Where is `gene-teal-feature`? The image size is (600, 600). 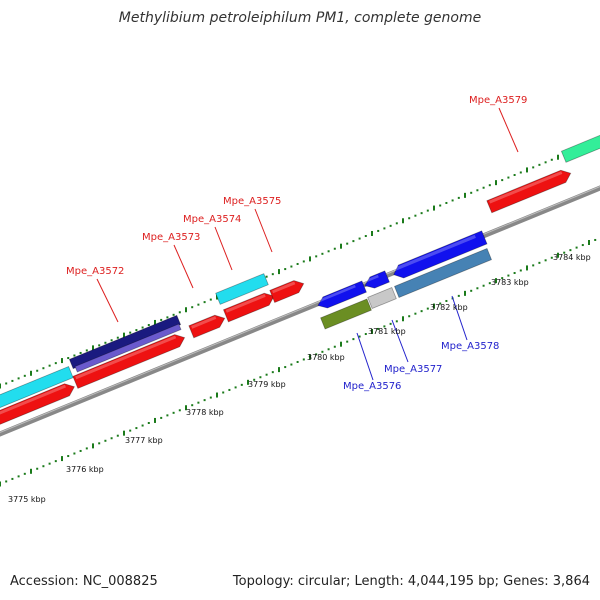 gene-teal-feature is located at coordinates (580, 148).